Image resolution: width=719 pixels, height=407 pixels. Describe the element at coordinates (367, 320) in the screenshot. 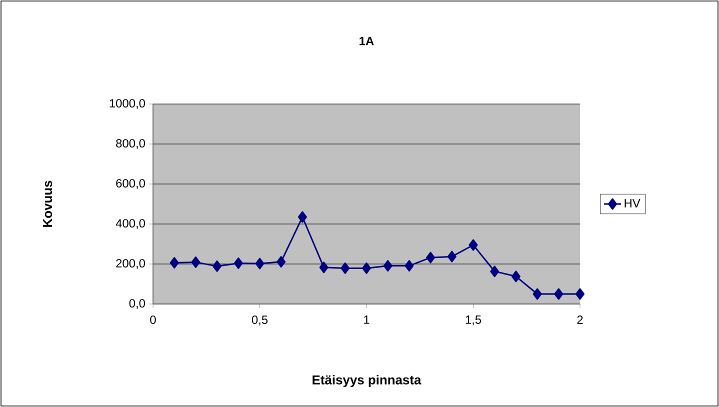

I see `x-tick-label: 1` at that location.